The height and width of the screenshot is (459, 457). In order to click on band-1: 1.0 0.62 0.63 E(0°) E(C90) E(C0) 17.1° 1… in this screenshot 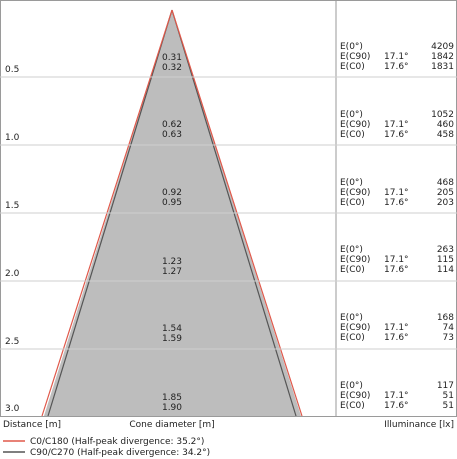, I will do `click(229, 126)`.